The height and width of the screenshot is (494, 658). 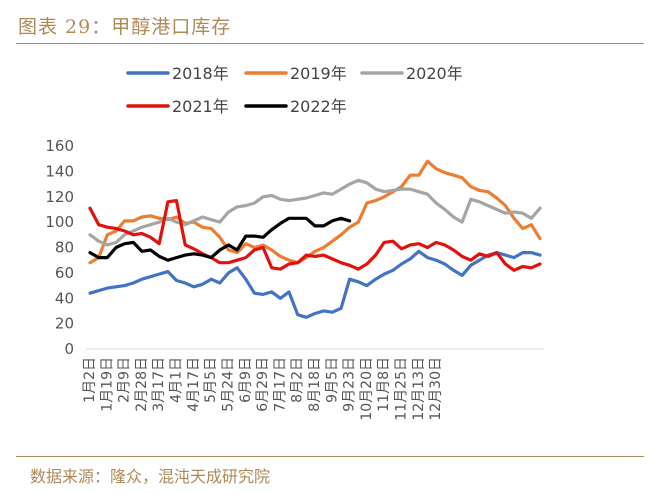 What do you see at coordinates (318, 106) in the screenshot?
I see `legend-label: 2022年` at bounding box center [318, 106].